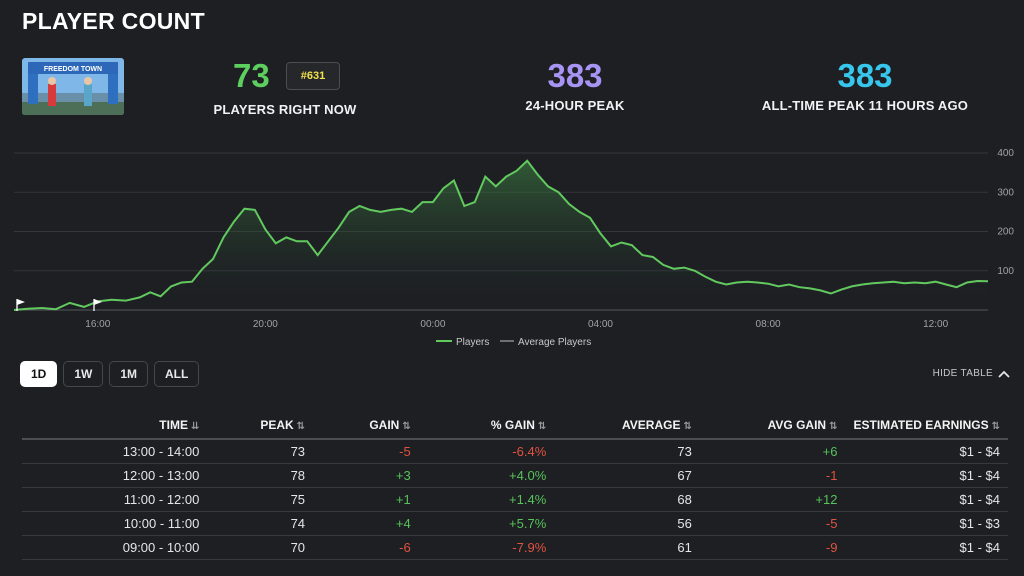  What do you see at coordinates (575, 105) in the screenshot?
I see `24h-peak-label: 24-HOUR PEAK` at bounding box center [575, 105].